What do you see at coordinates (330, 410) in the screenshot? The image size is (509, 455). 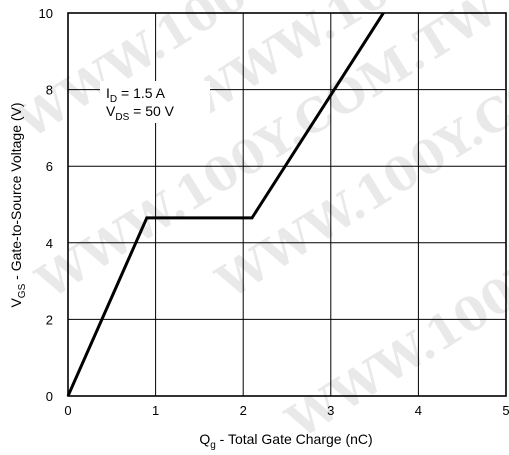 I see `x-tick-label: 3` at bounding box center [330, 410].